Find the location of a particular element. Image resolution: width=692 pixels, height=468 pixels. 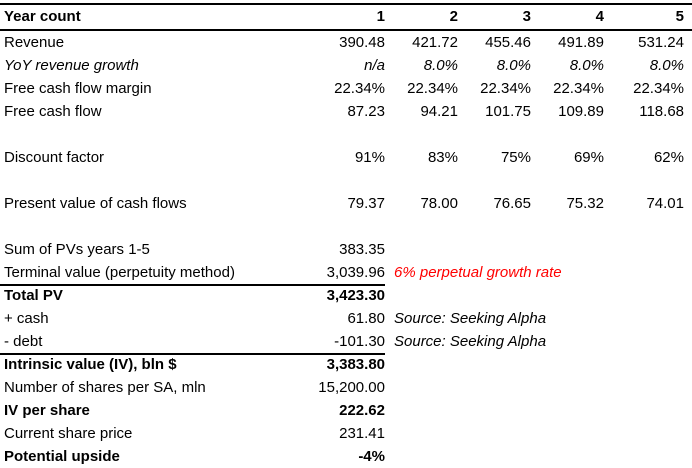

row-label: Current share price is located at coordinates (68, 433).